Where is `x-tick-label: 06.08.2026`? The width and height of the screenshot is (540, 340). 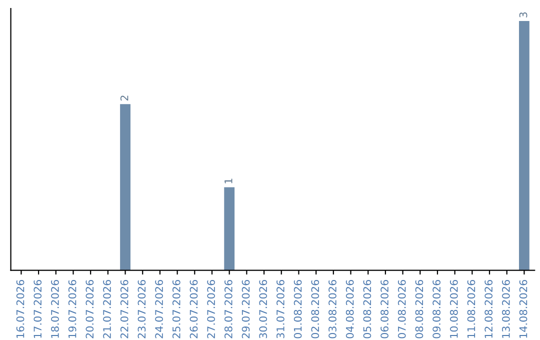 x-tick-label: 06.08.2026 is located at coordinates (384, 309).